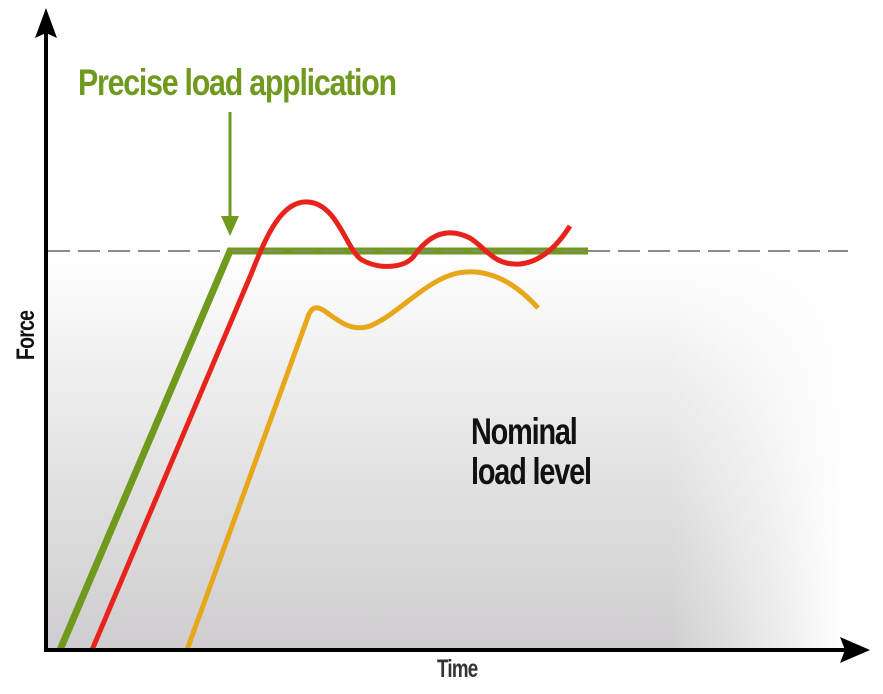 The width and height of the screenshot is (883, 694). Describe the element at coordinates (524, 431) in the screenshot. I see `nominal-label-line1: Nominal` at that location.